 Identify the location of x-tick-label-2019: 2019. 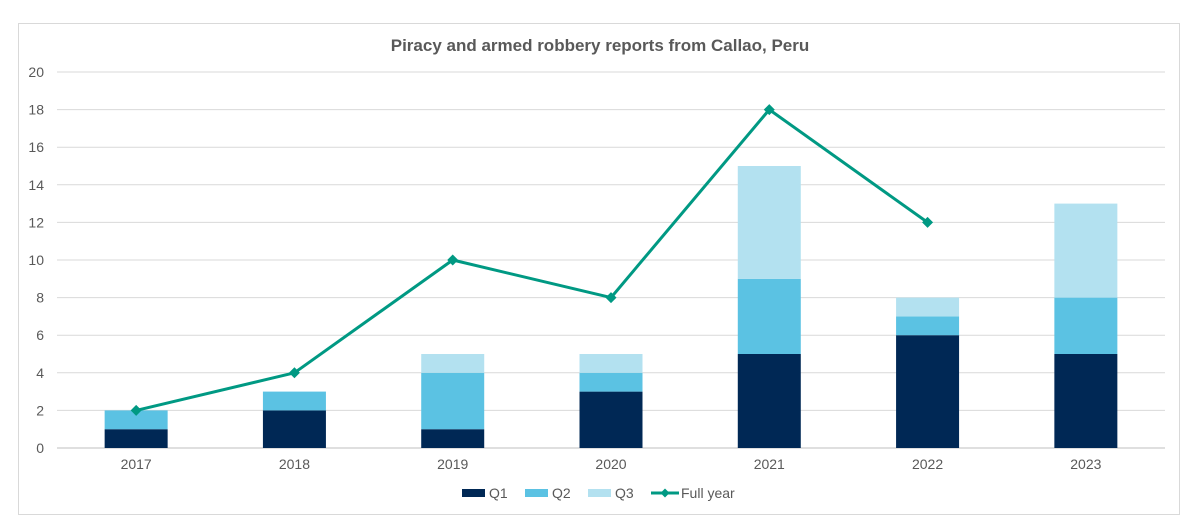
(452, 464).